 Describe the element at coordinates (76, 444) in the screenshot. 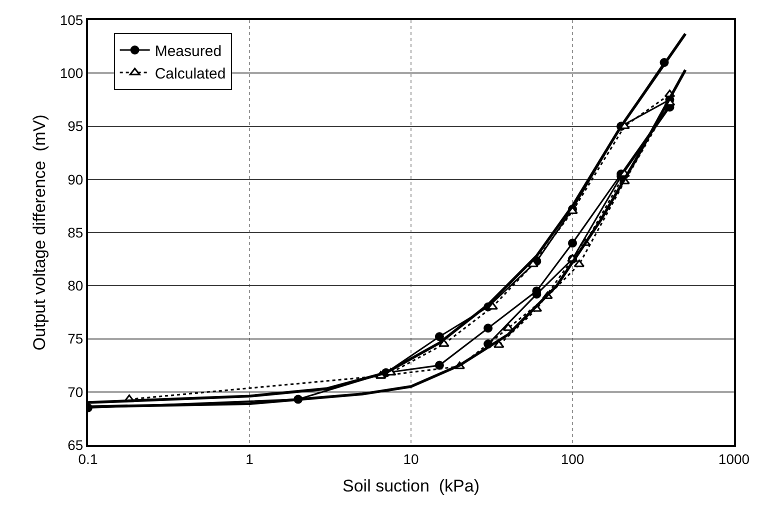

I see `y-tick-label: 65` at that location.